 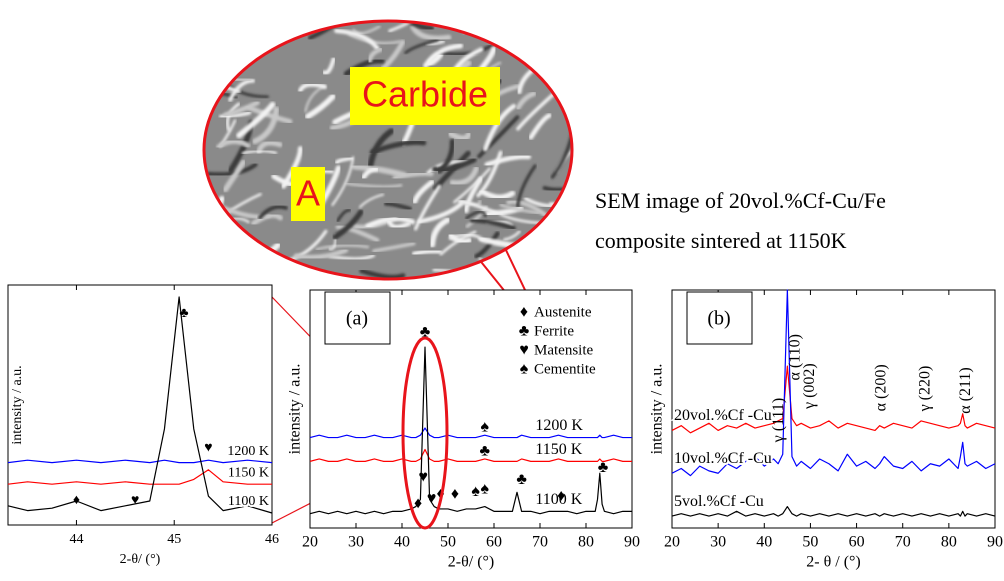 What do you see at coordinates (719, 501) in the screenshot?
I see `series-label: 5vol.%Cf -Cu` at bounding box center [719, 501].